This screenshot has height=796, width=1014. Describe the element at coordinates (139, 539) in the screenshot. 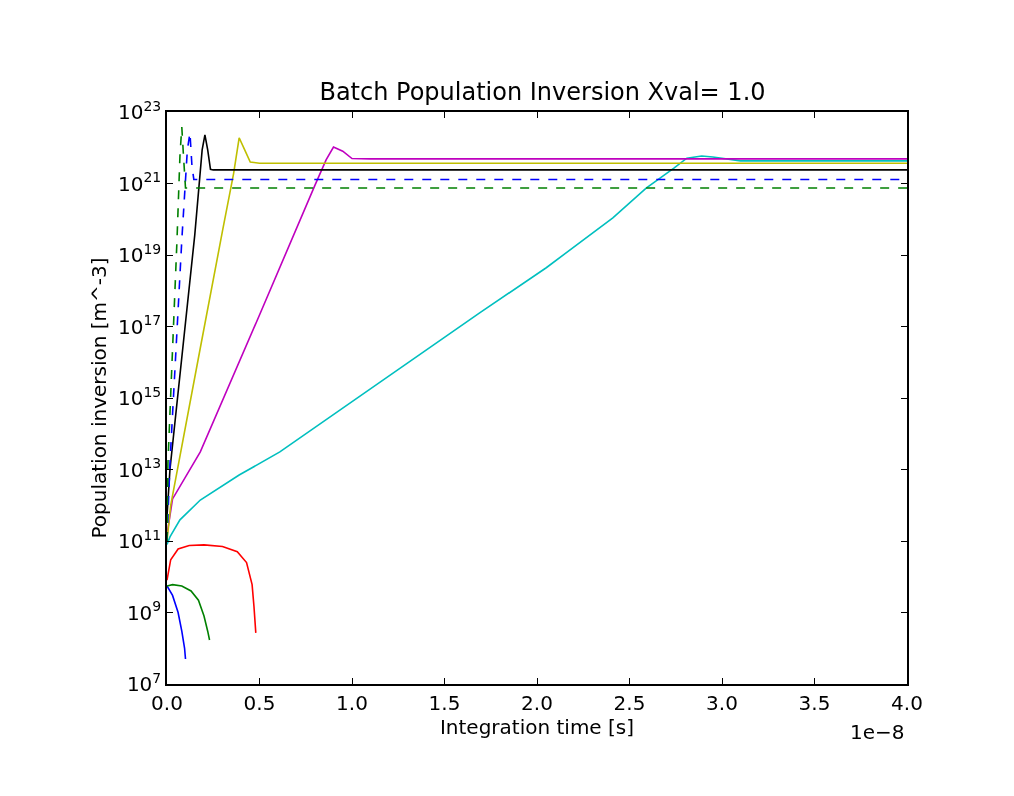

I see `y-tick-label: 10$^{11}$` at that location.